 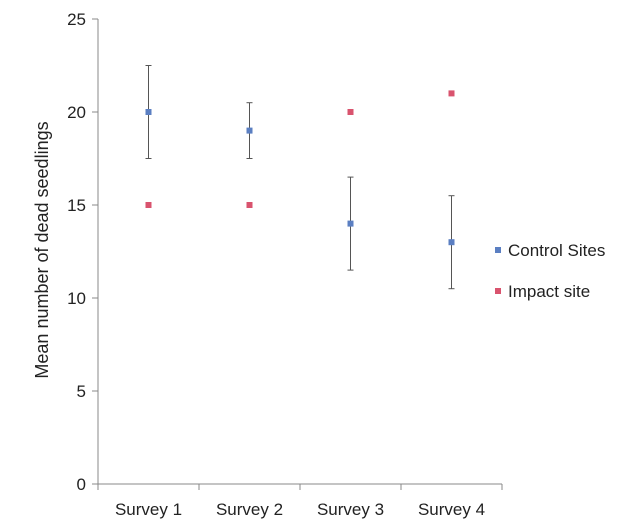 I want to click on x-tick-label: Survey 2, so click(x=249, y=509).